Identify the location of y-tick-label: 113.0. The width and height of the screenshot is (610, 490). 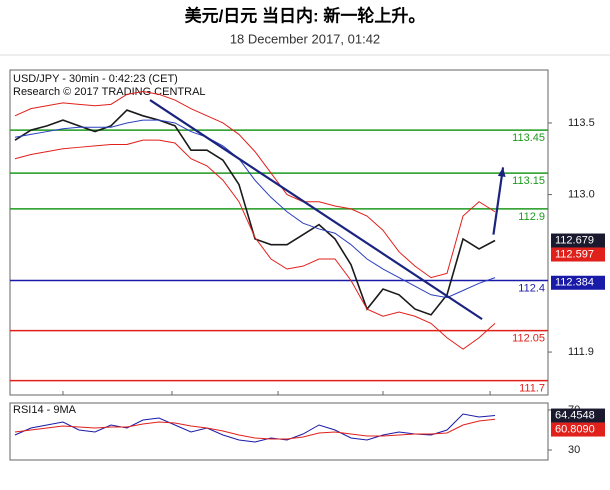
(581, 194).